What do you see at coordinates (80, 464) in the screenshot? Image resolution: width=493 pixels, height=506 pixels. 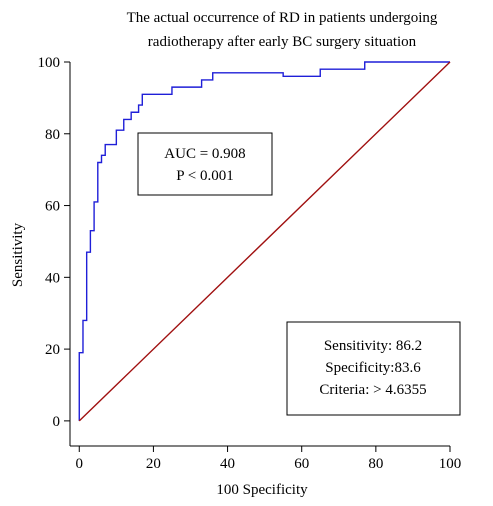 I see `x-tick-label: 0` at bounding box center [80, 464].